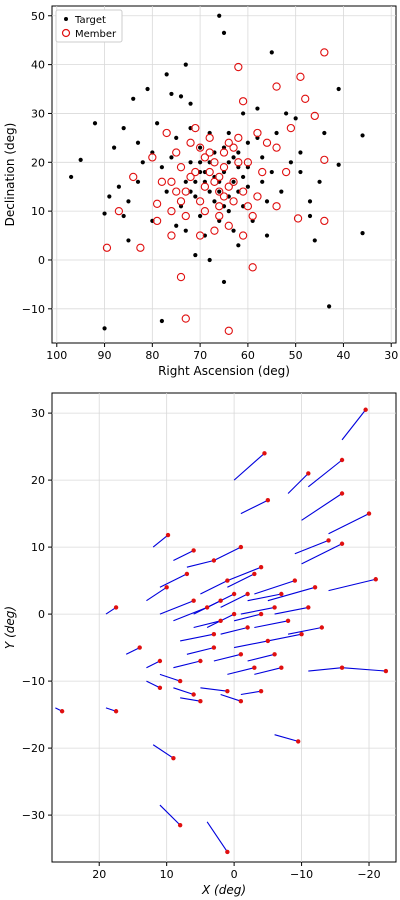 The width and height of the screenshot is (400, 900). Describe the element at coordinates (10, 627) in the screenshot. I see `y-var: Y (deg)` at that location.